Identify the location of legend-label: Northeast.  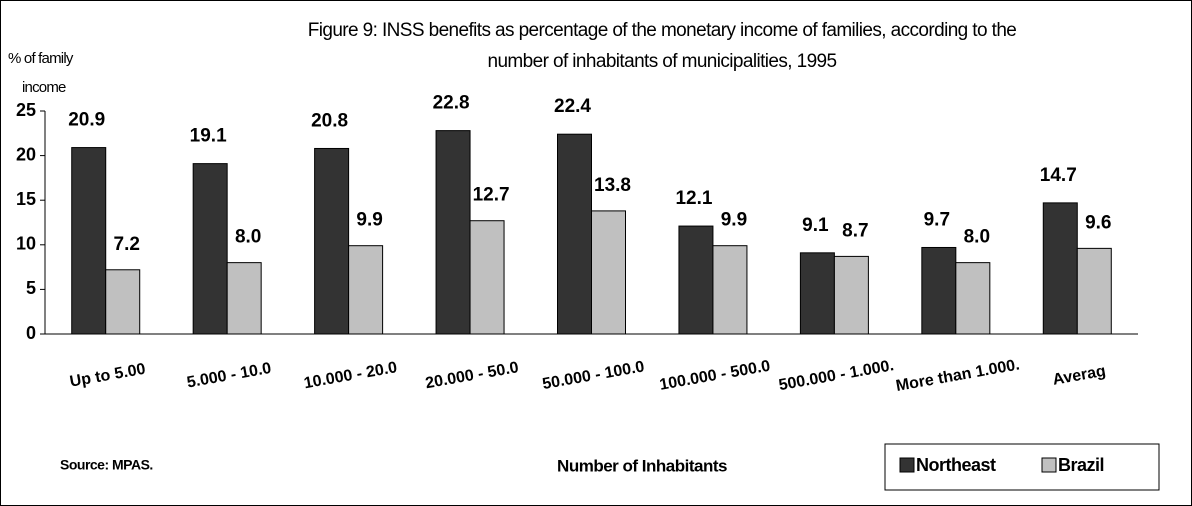
(956, 465).